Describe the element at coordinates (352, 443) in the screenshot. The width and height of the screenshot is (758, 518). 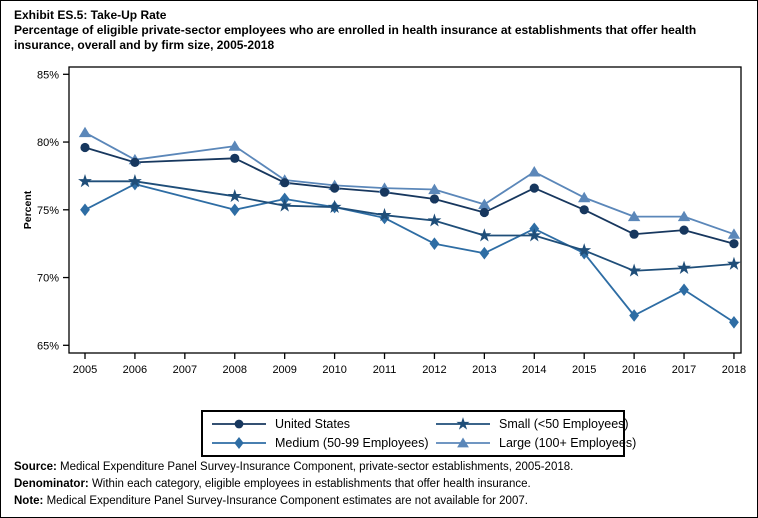
I see `legend-label: Medium (50-99 Employees)` at that location.